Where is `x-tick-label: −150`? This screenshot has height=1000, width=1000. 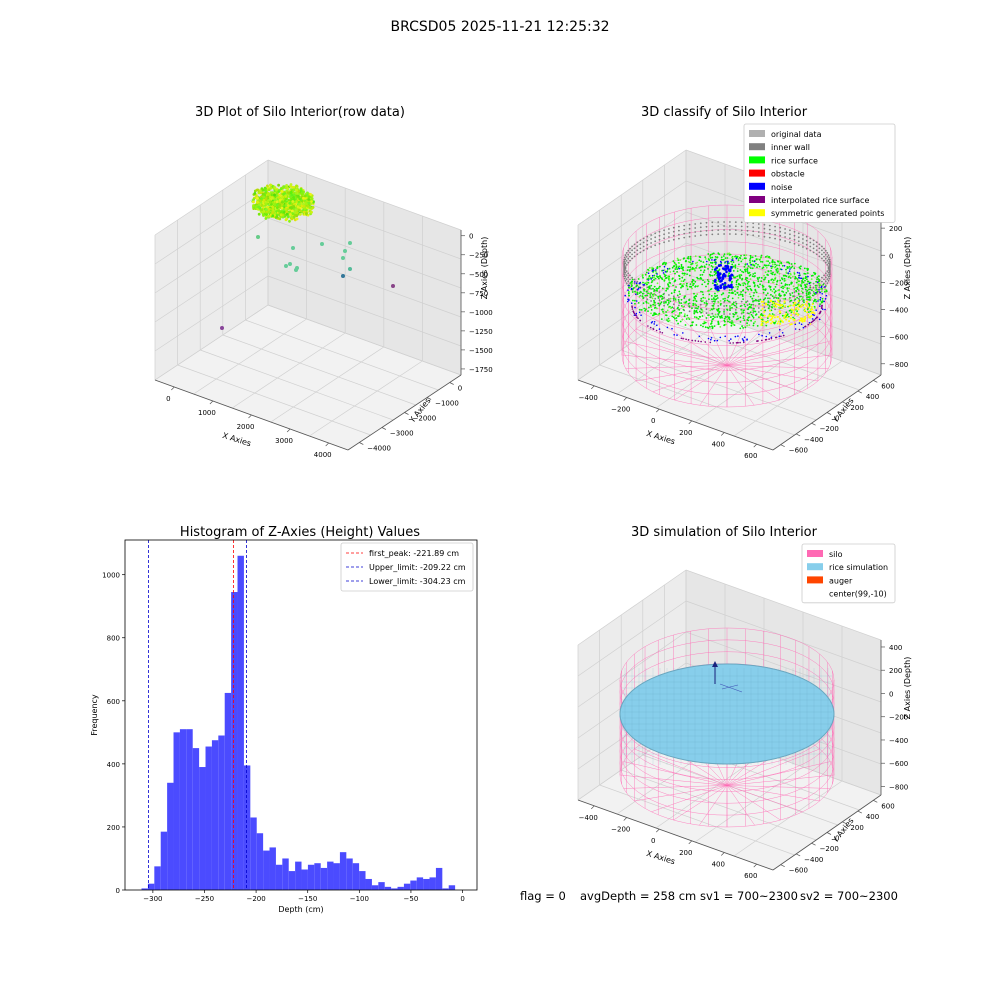
x-tick-label: −150 is located at coordinates (307, 899).